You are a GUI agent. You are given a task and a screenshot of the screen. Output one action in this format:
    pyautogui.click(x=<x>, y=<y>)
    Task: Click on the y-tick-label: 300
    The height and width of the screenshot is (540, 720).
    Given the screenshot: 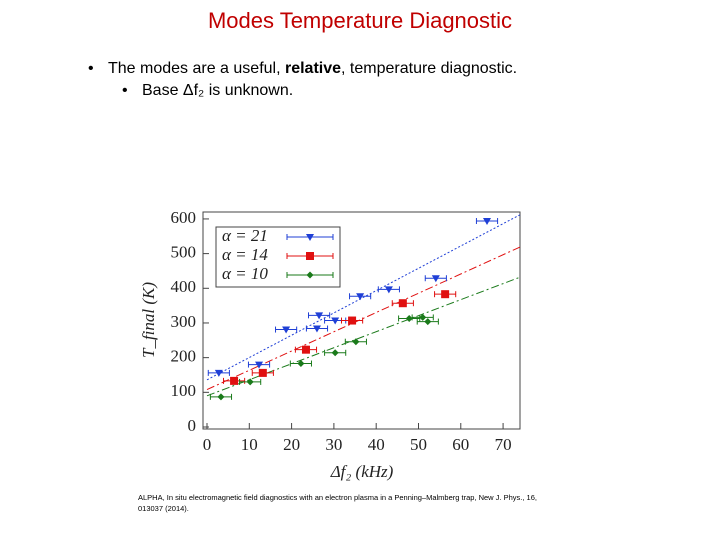 What is the action you would take?
    pyautogui.click(x=184, y=321)
    